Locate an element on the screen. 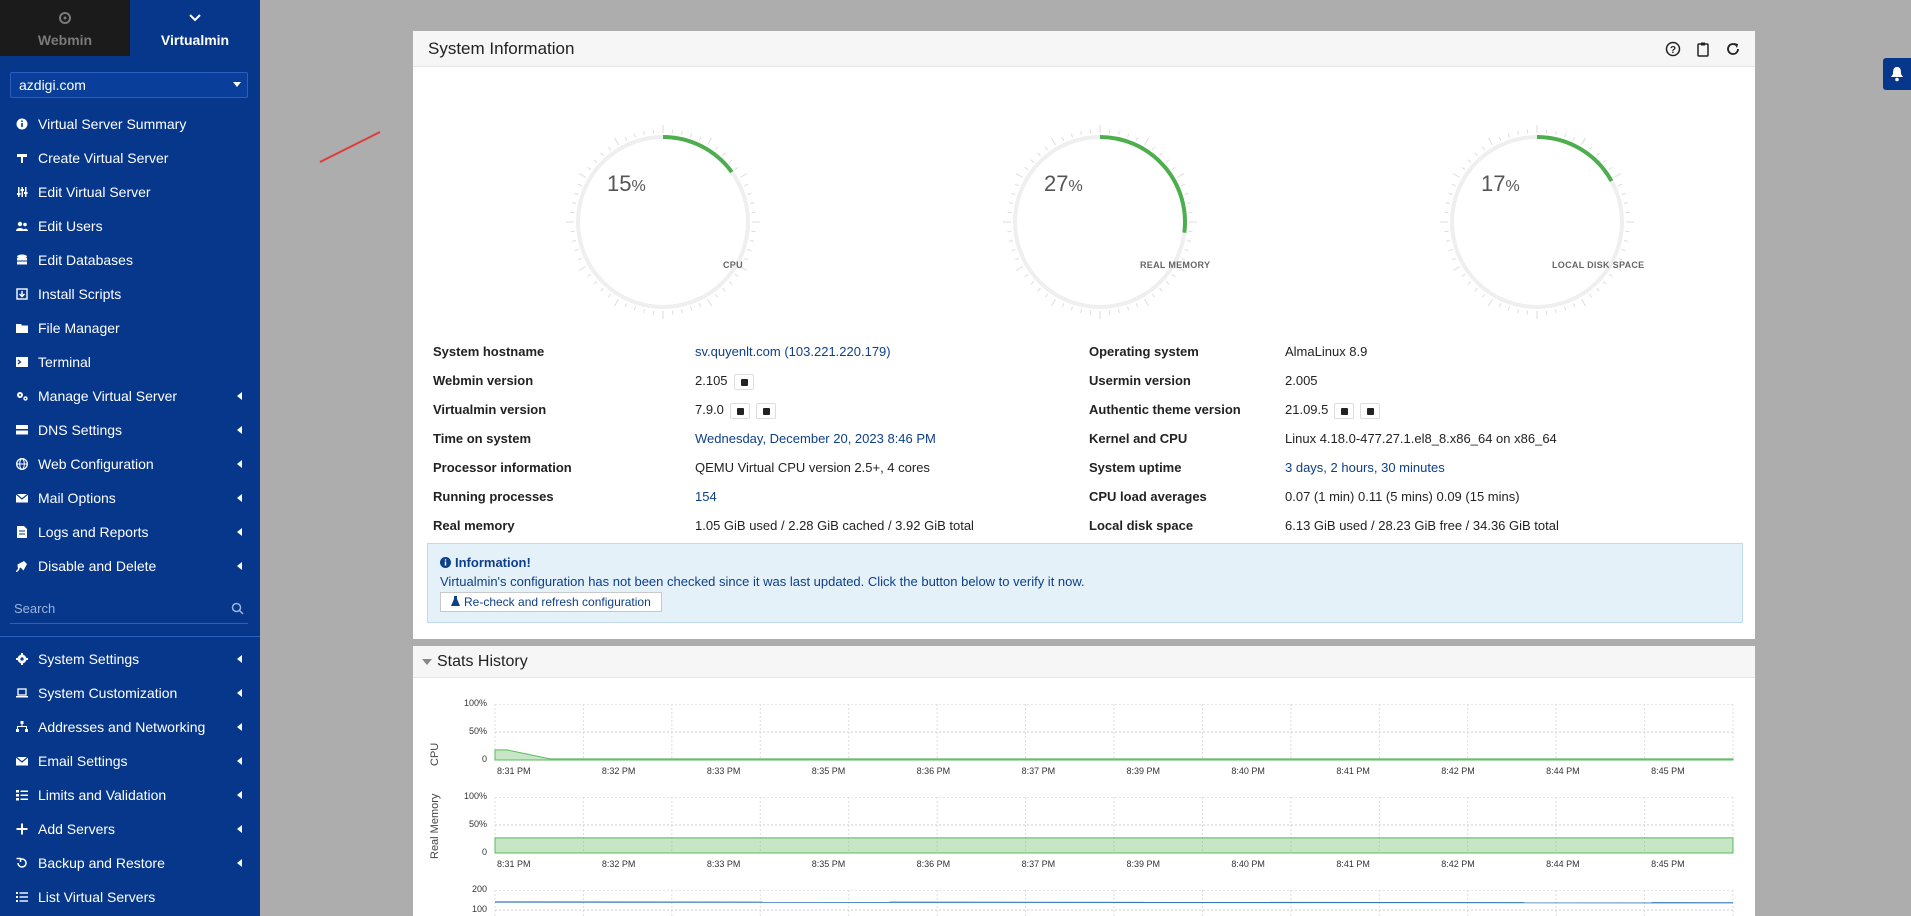 This screenshot has width=1911, height=916. chart-ytick: 100% is located at coordinates (475, 703).